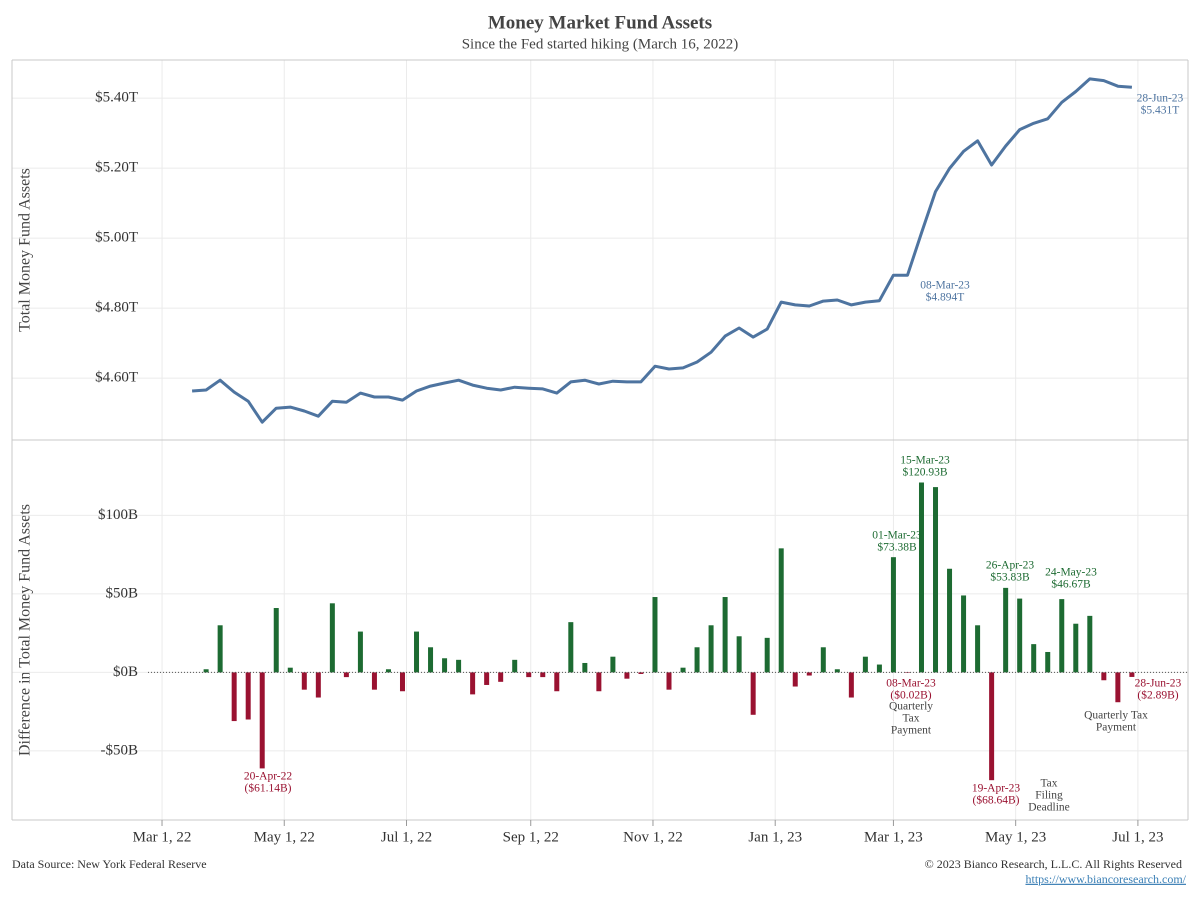 This screenshot has height=900, width=1200. What do you see at coordinates (1160, 99) in the screenshot?
I see `annotation: 28-Jun-23` at bounding box center [1160, 99].